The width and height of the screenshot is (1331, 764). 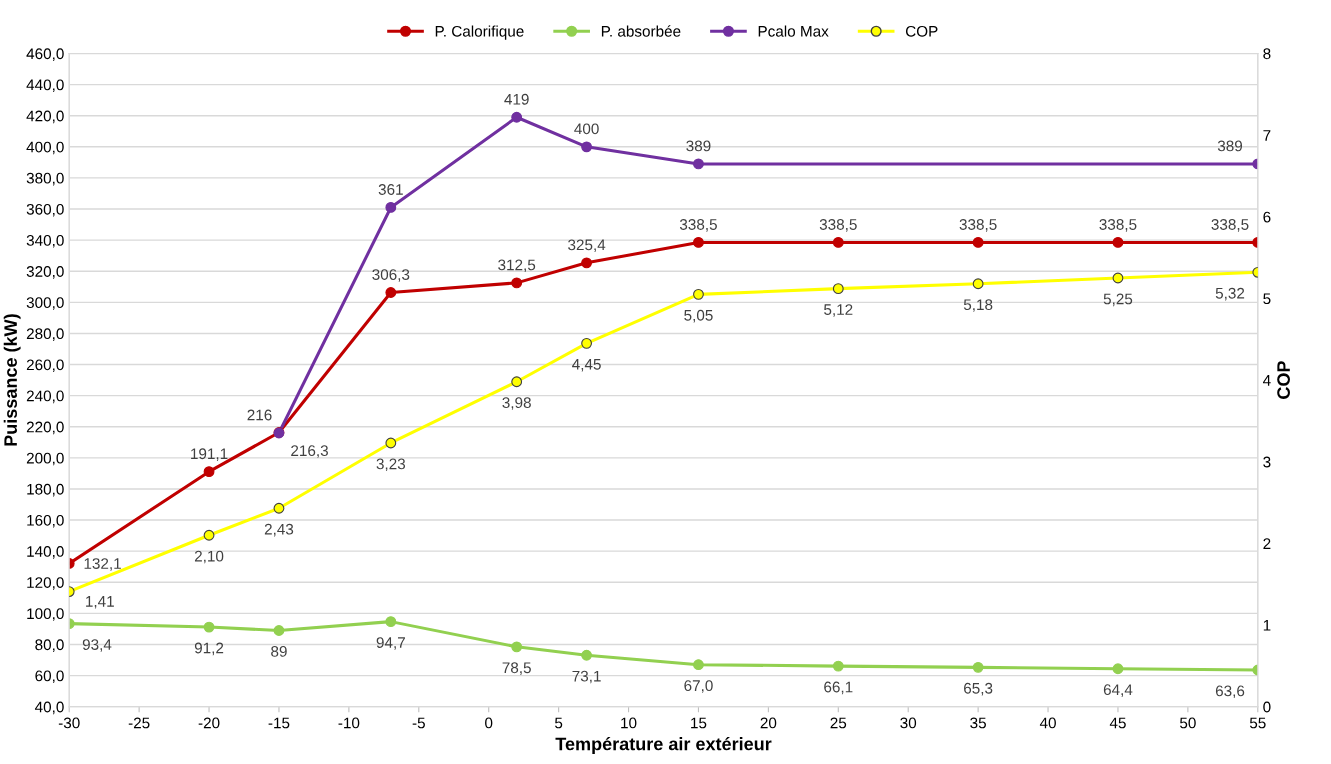 What do you see at coordinates (838, 310) in the screenshot?
I see `data-label: 5,12` at bounding box center [838, 310].